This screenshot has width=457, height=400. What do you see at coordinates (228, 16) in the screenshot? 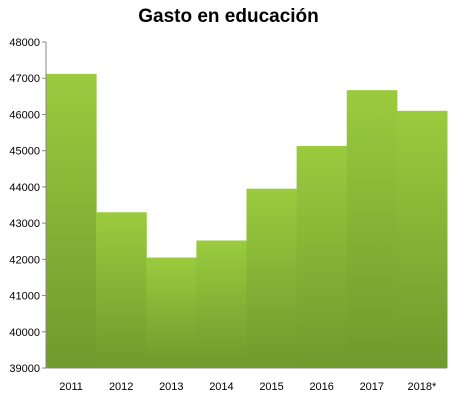
I see `chart-title: Gasto en educación` at bounding box center [228, 16].